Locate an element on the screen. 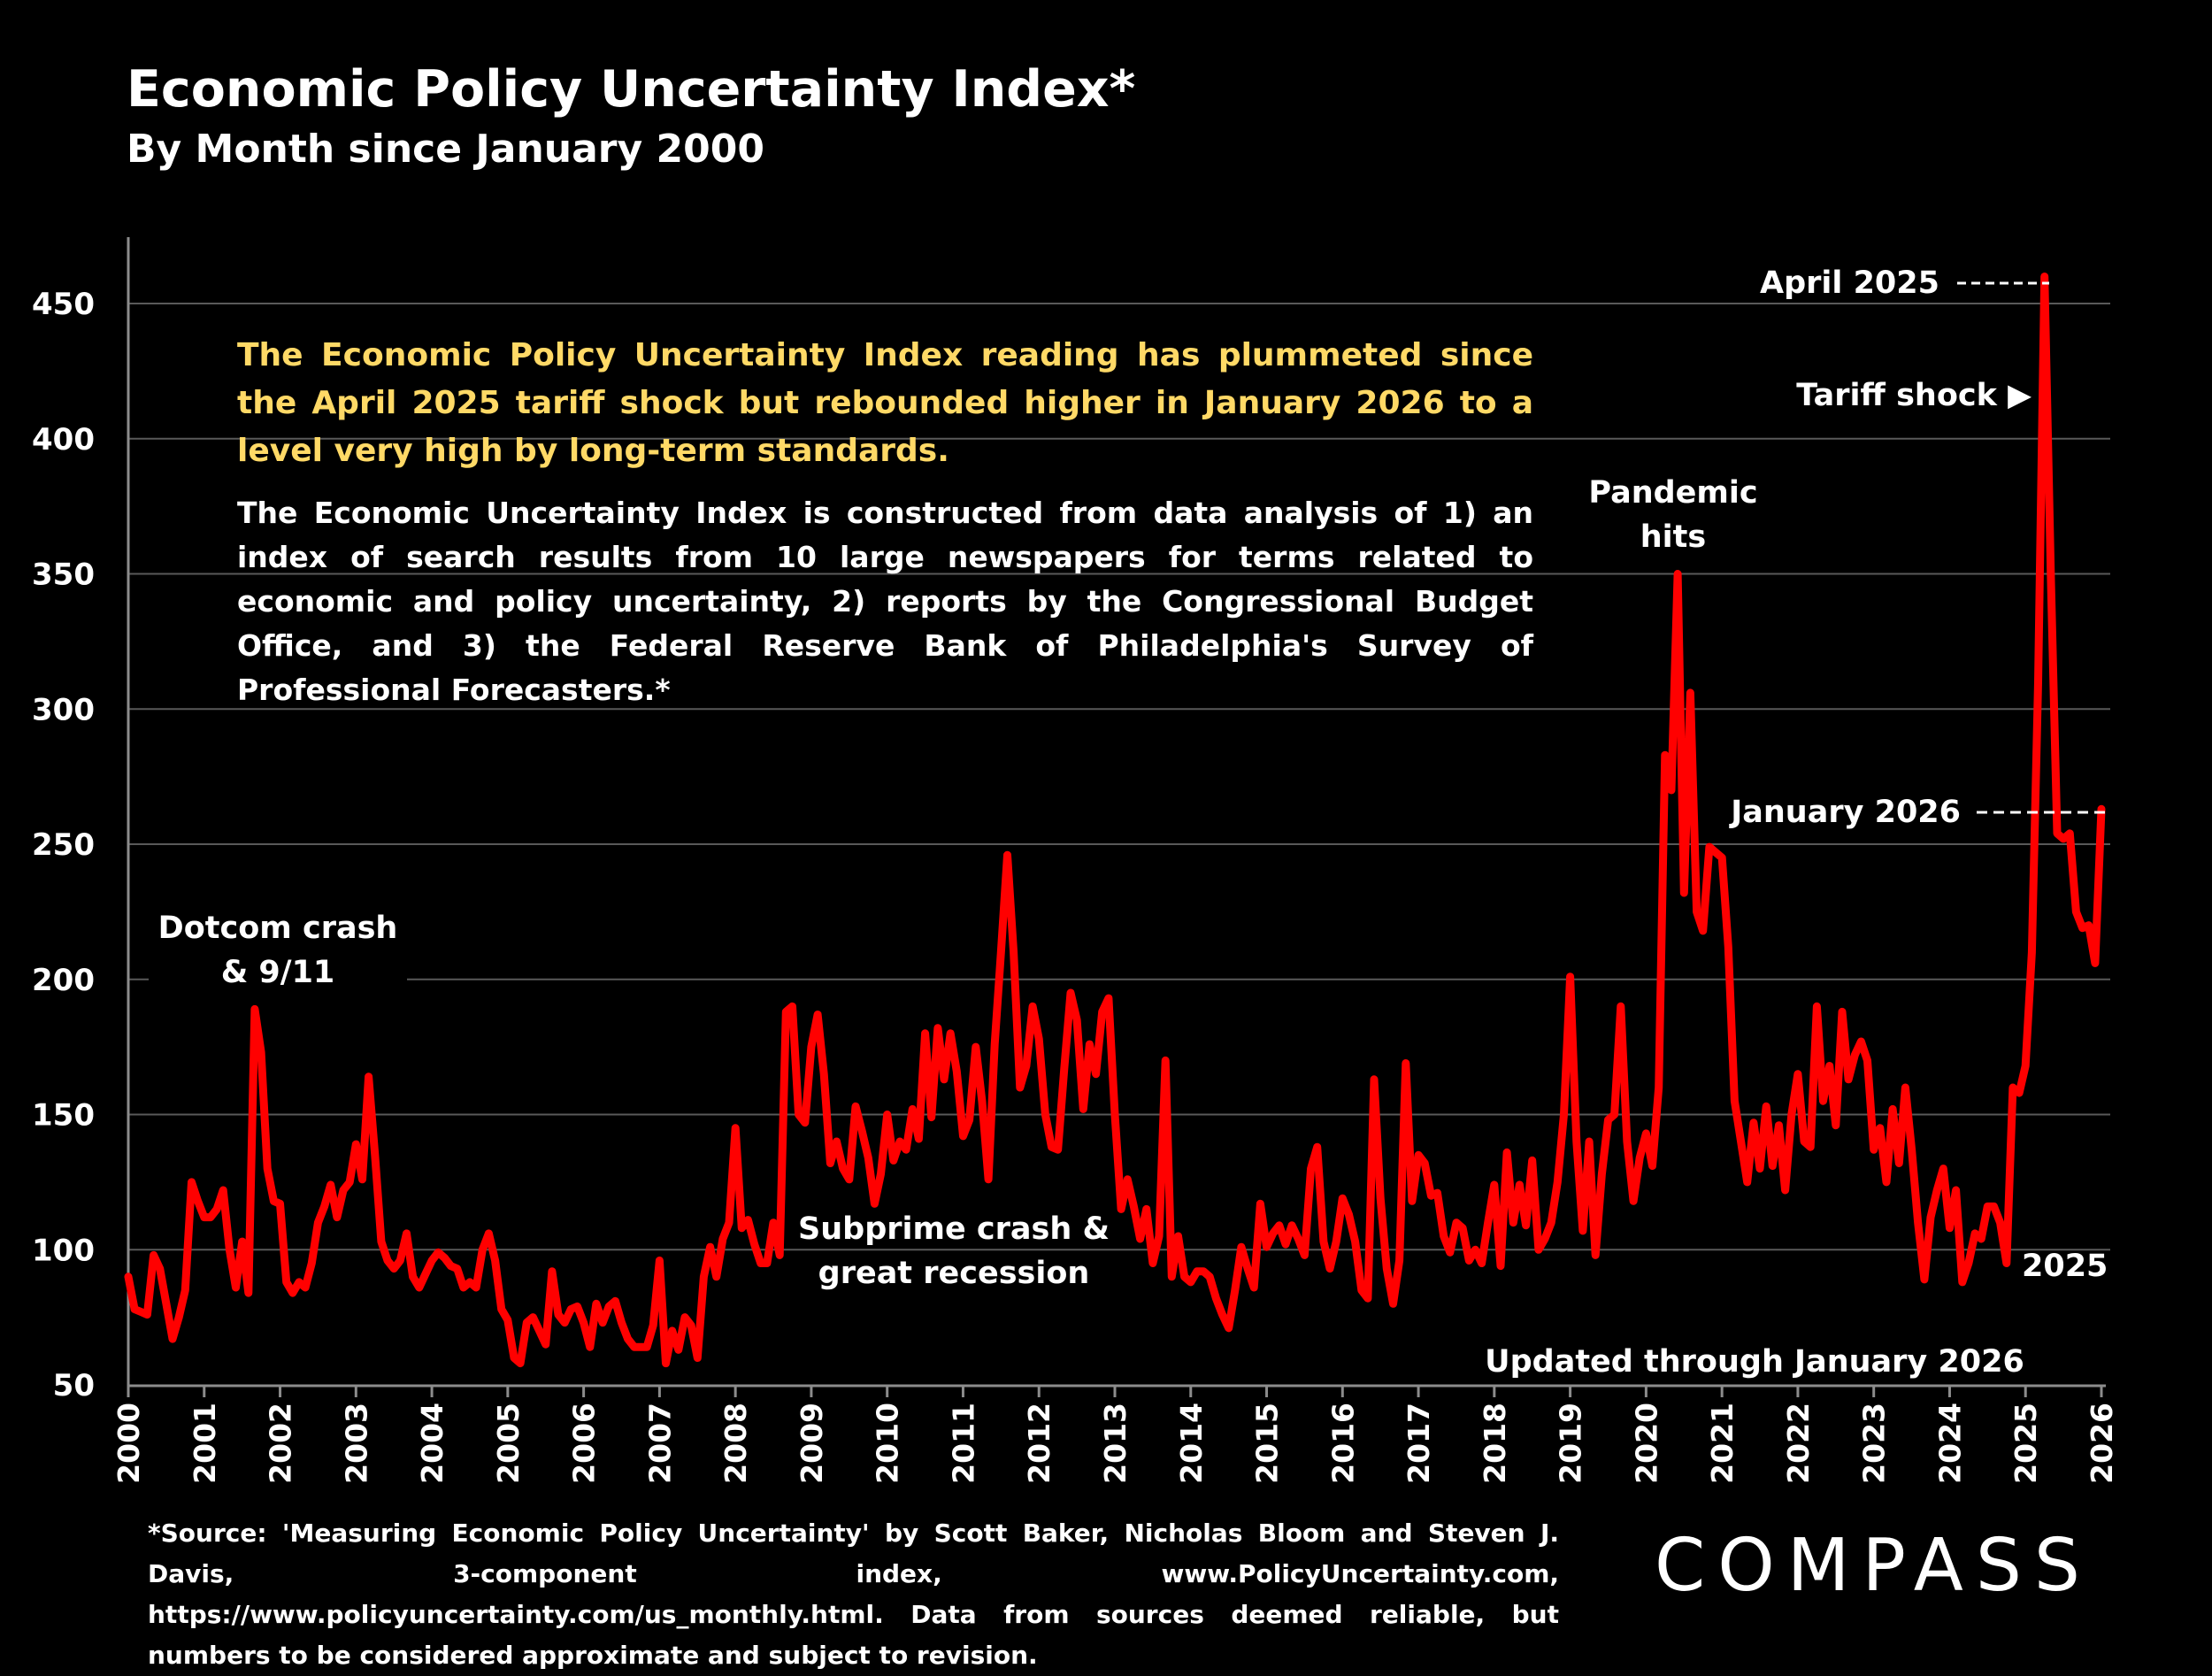 Image resolution: width=2212 pixels, height=1676 pixels. dotcom-label-bg is located at coordinates (278, 945).